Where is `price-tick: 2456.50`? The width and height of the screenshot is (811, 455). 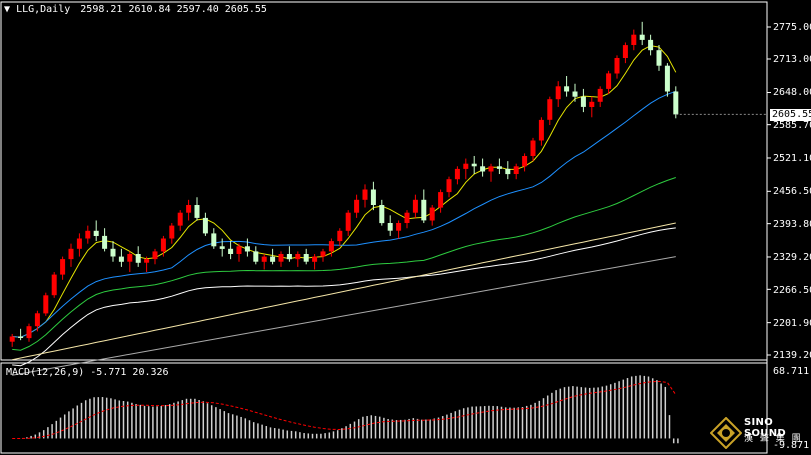 price-tick: 2456.50 is located at coordinates (792, 191).